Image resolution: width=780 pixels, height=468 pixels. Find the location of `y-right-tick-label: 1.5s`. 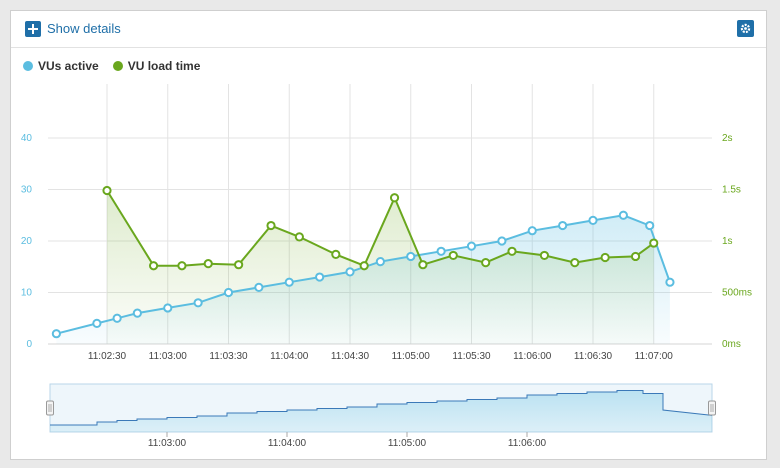

y-right-tick-label: 1.5s is located at coordinates (731, 190).